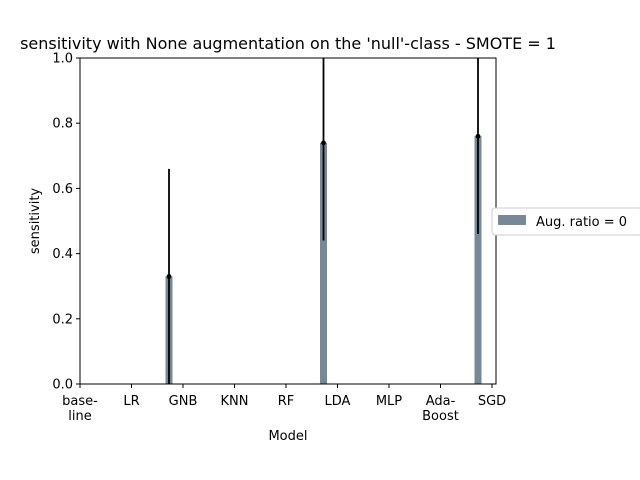 The image size is (640, 480). What do you see at coordinates (287, 436) in the screenshot?
I see `x-axis-label: Model` at bounding box center [287, 436].